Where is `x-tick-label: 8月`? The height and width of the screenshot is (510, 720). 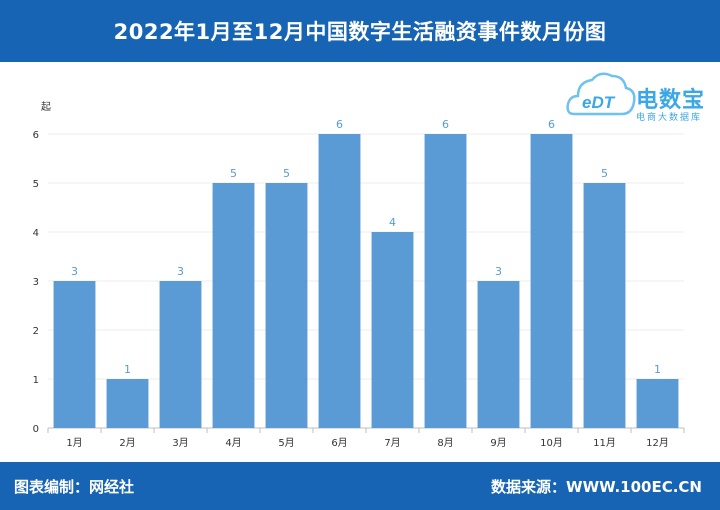 x-tick-label: 8月 is located at coordinates (445, 443).